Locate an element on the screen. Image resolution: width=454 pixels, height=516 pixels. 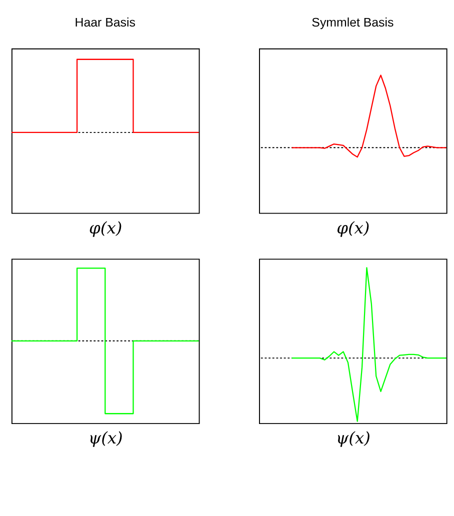
chart-title: Haar Basis is located at coordinates (105, 22).